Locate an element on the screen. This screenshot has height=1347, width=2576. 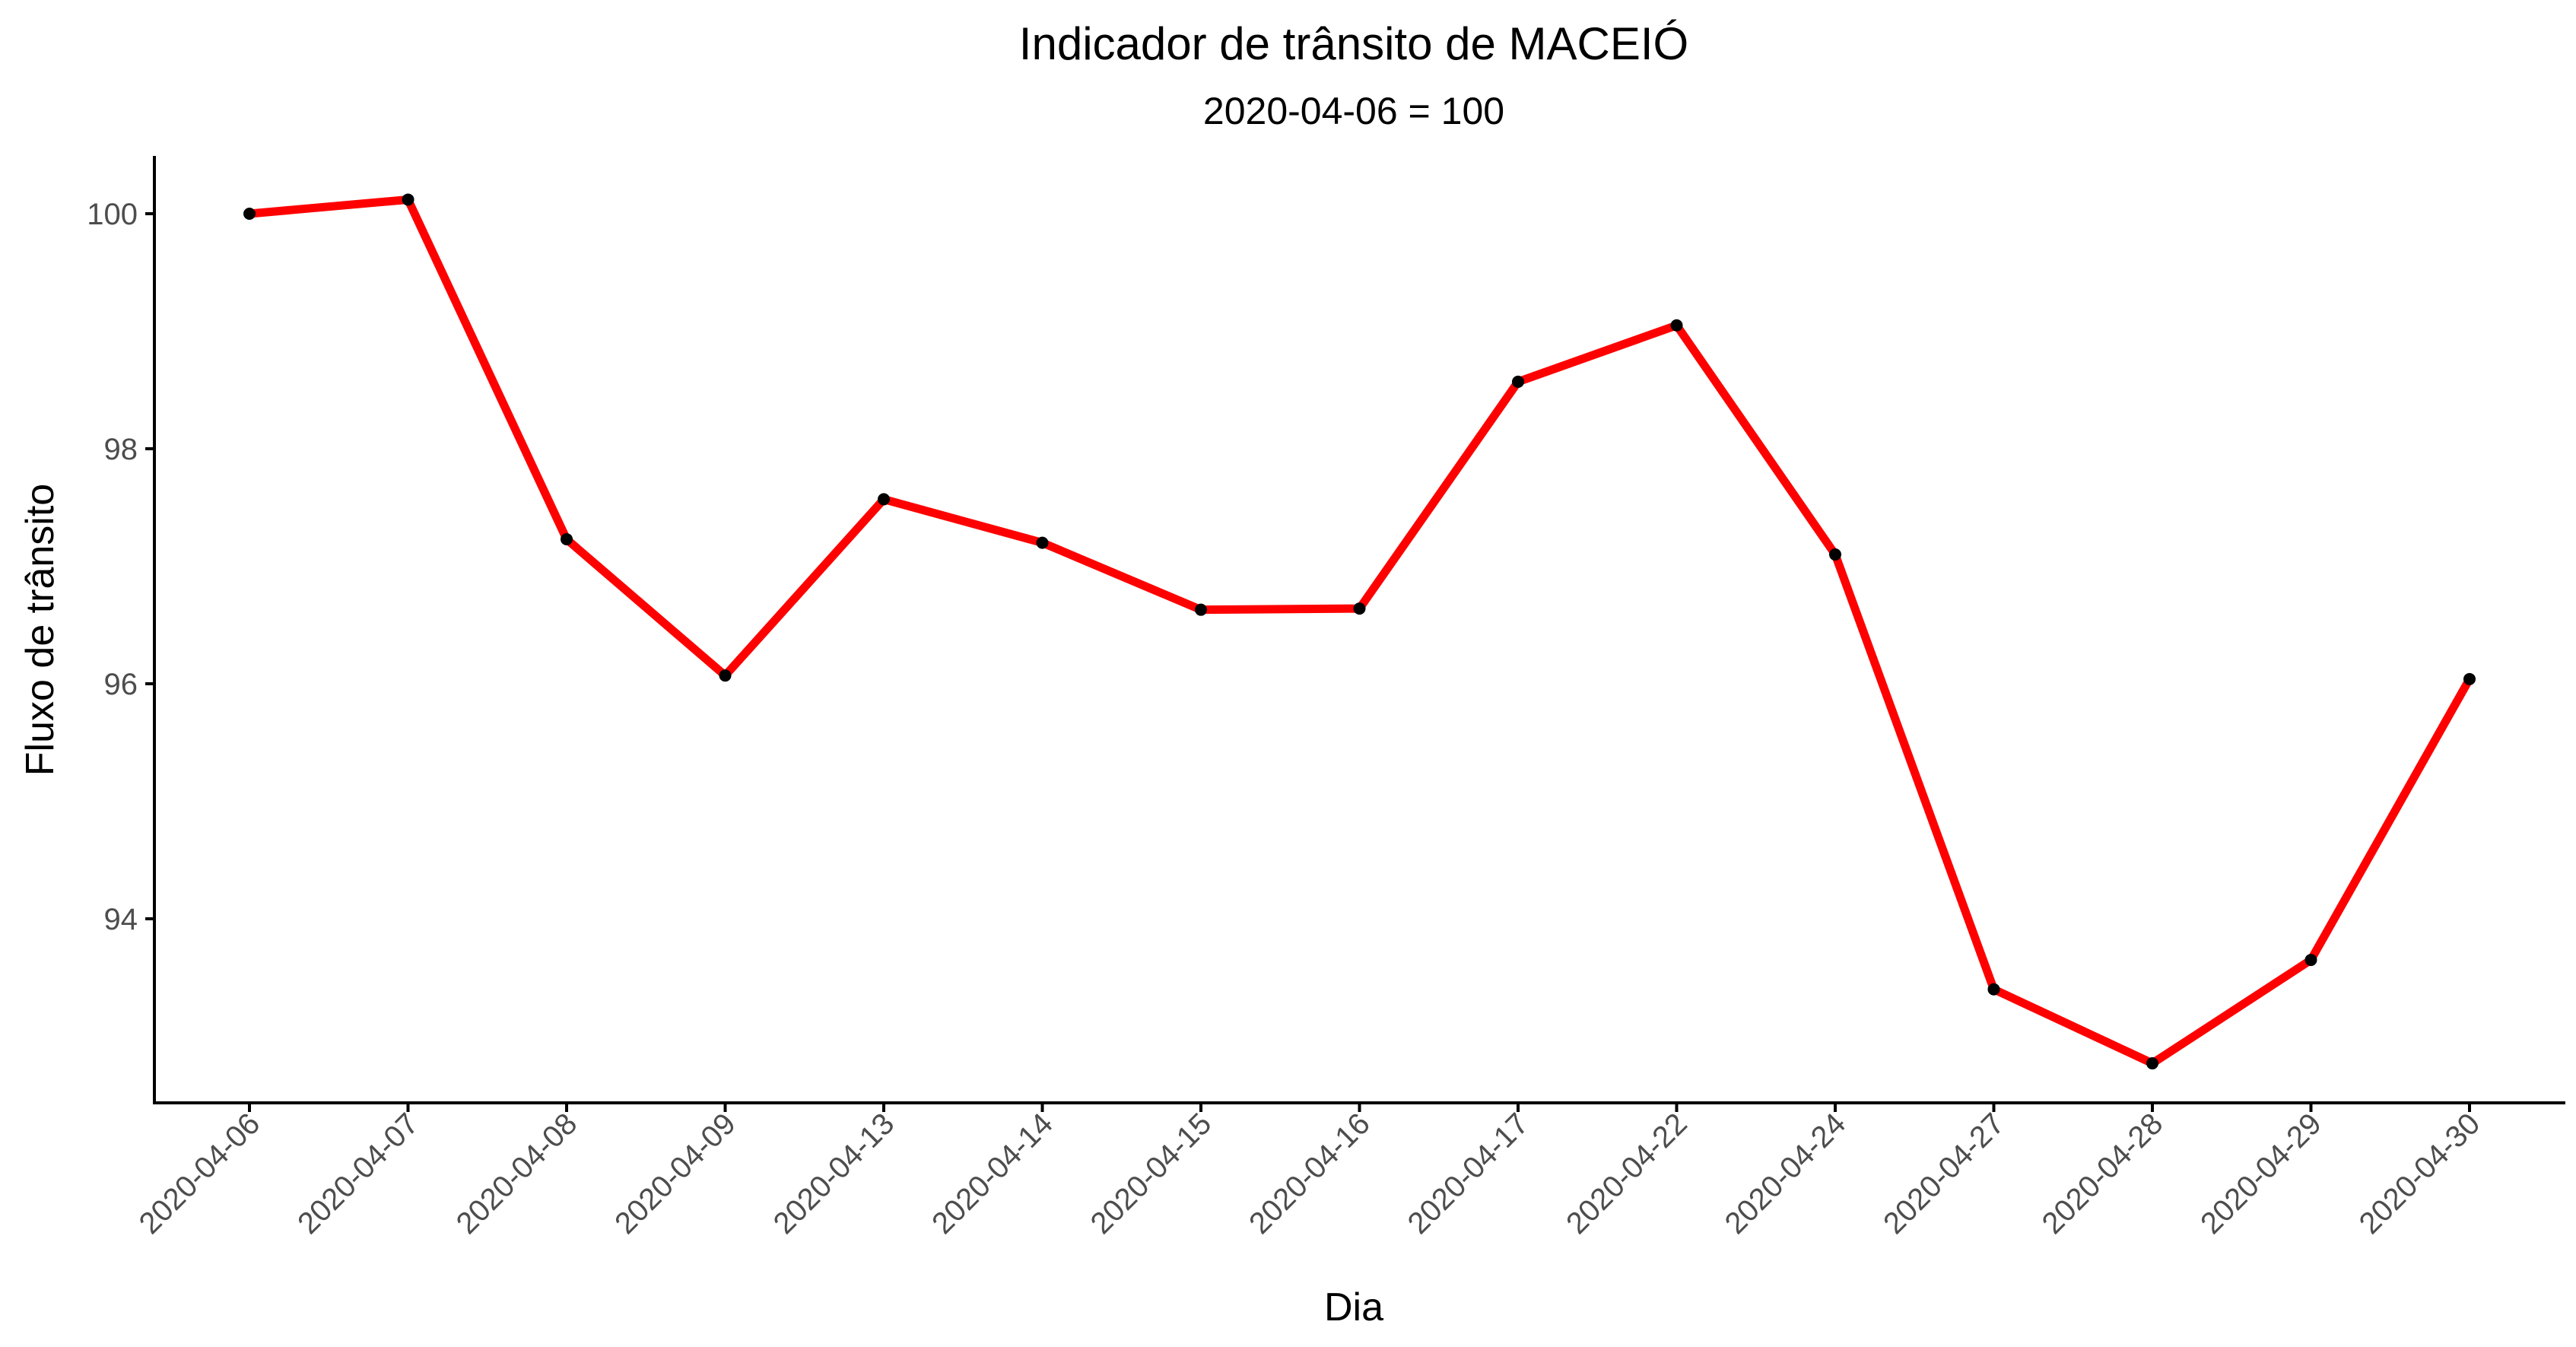
x-tick-label: 2020-04-07 is located at coordinates (358, 1174).